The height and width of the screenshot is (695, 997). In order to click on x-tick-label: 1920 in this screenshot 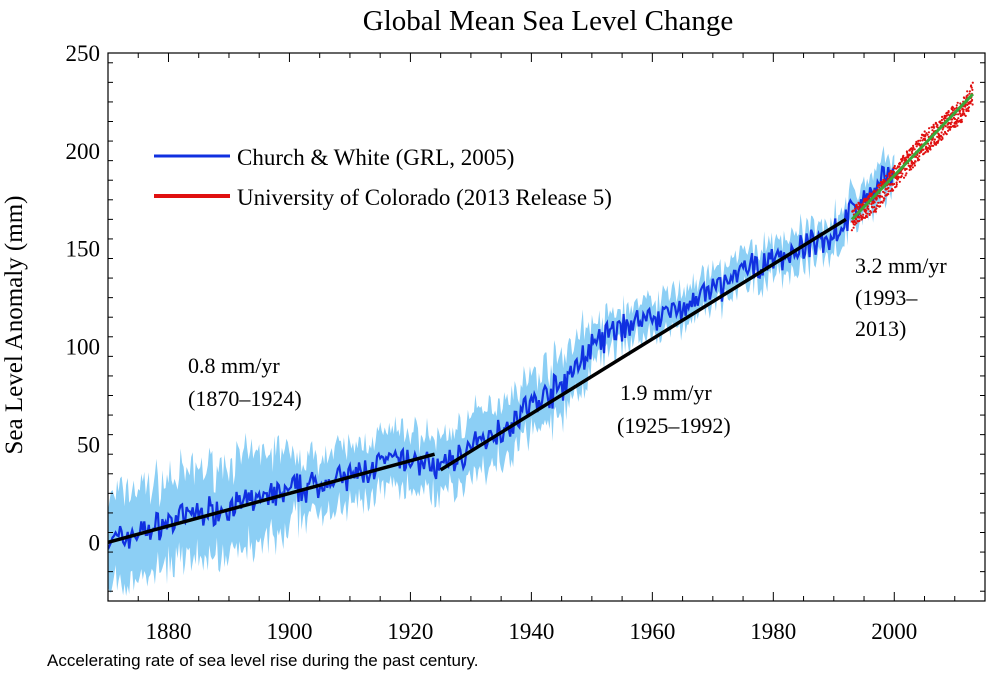, I will do `click(410, 631)`.